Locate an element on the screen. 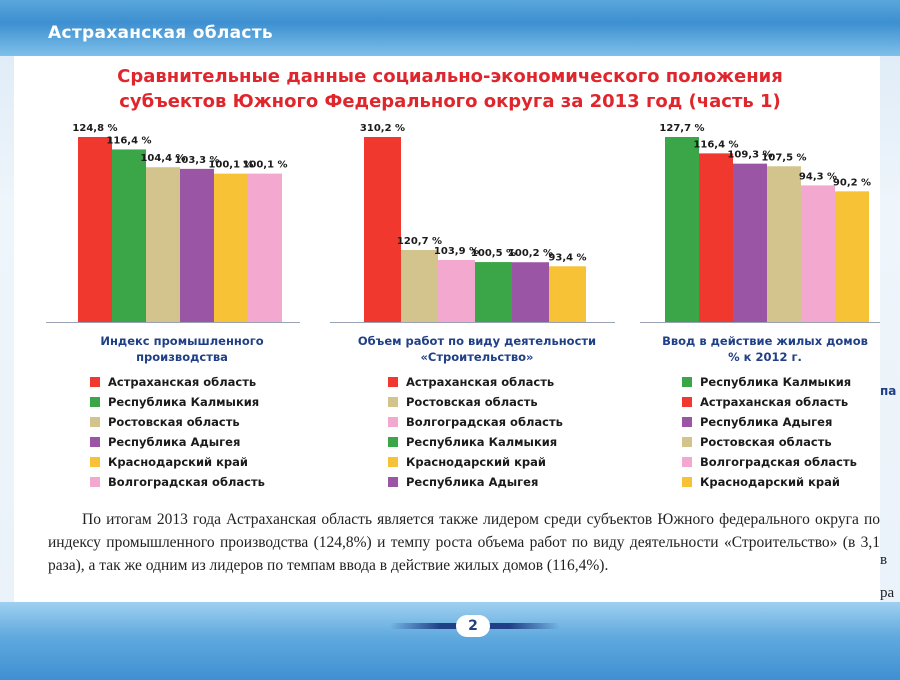 This screenshot has height=680, width=900. chart-2-data-label: 120,7 % is located at coordinates (419, 241).